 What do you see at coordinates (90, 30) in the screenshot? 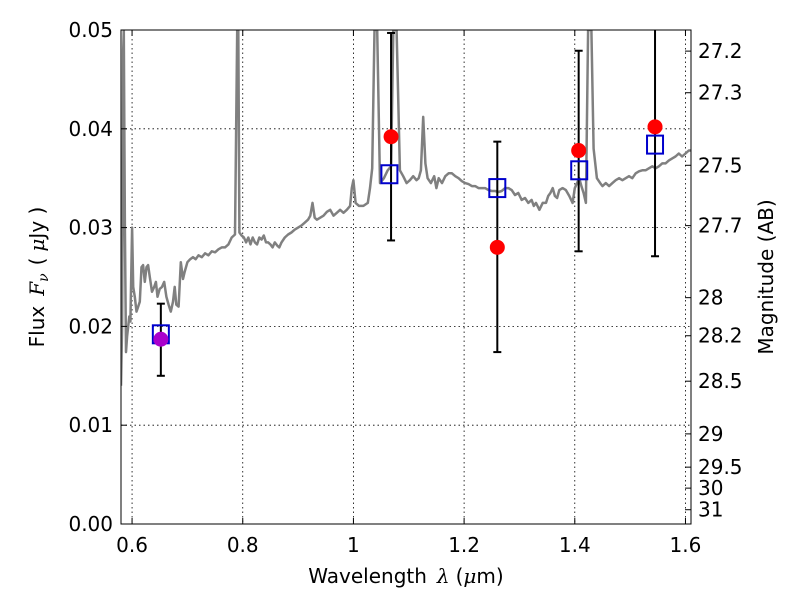
I see `y-tick-label: 0.05` at bounding box center [90, 30].